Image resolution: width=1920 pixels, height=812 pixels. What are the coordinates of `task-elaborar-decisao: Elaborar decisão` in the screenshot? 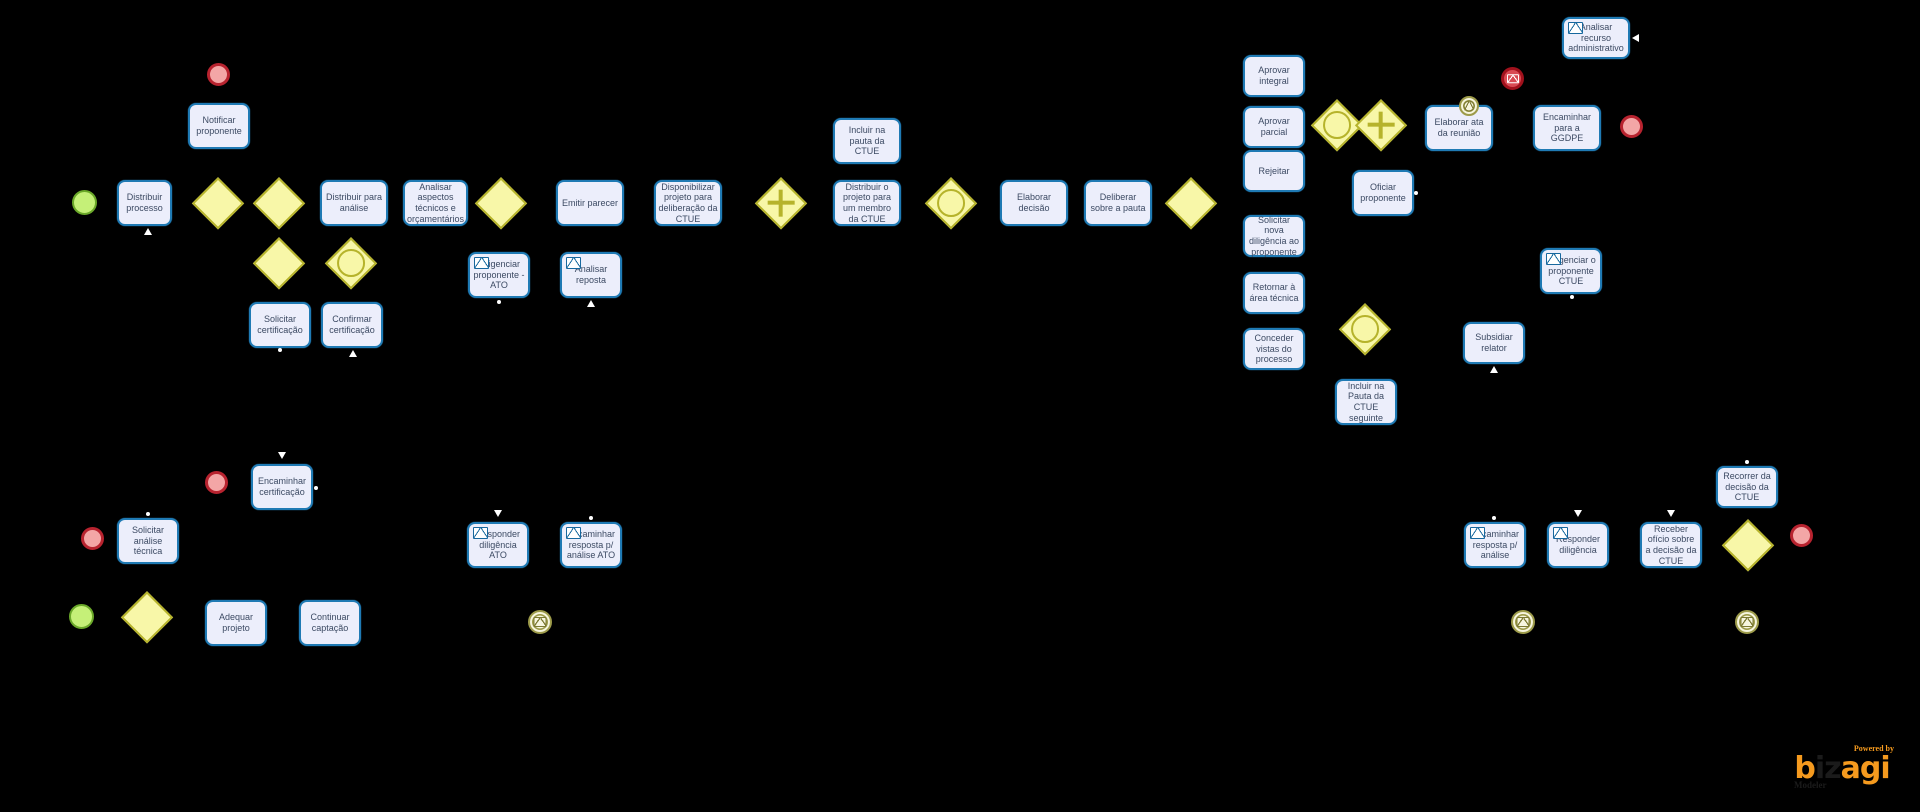 It's located at (1034, 203).